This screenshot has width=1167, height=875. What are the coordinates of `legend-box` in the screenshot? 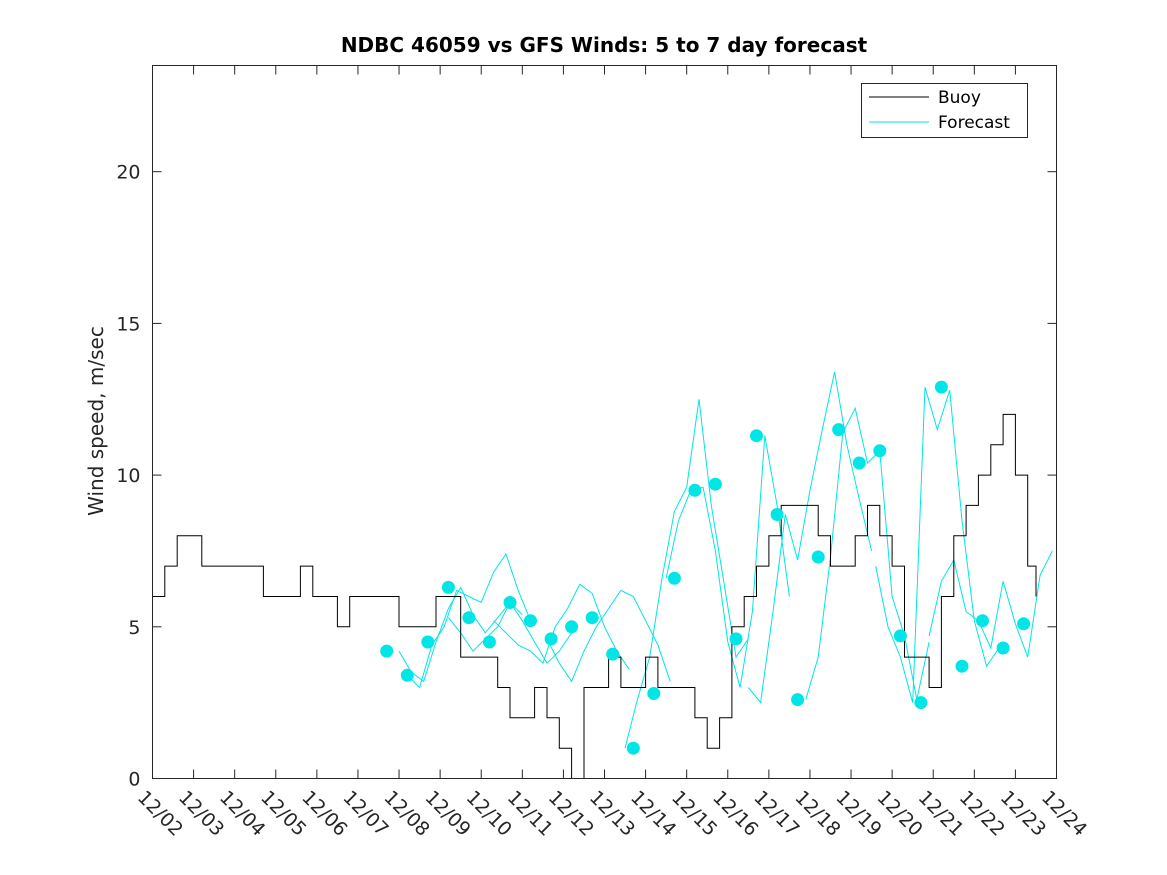 It's located at (944, 110).